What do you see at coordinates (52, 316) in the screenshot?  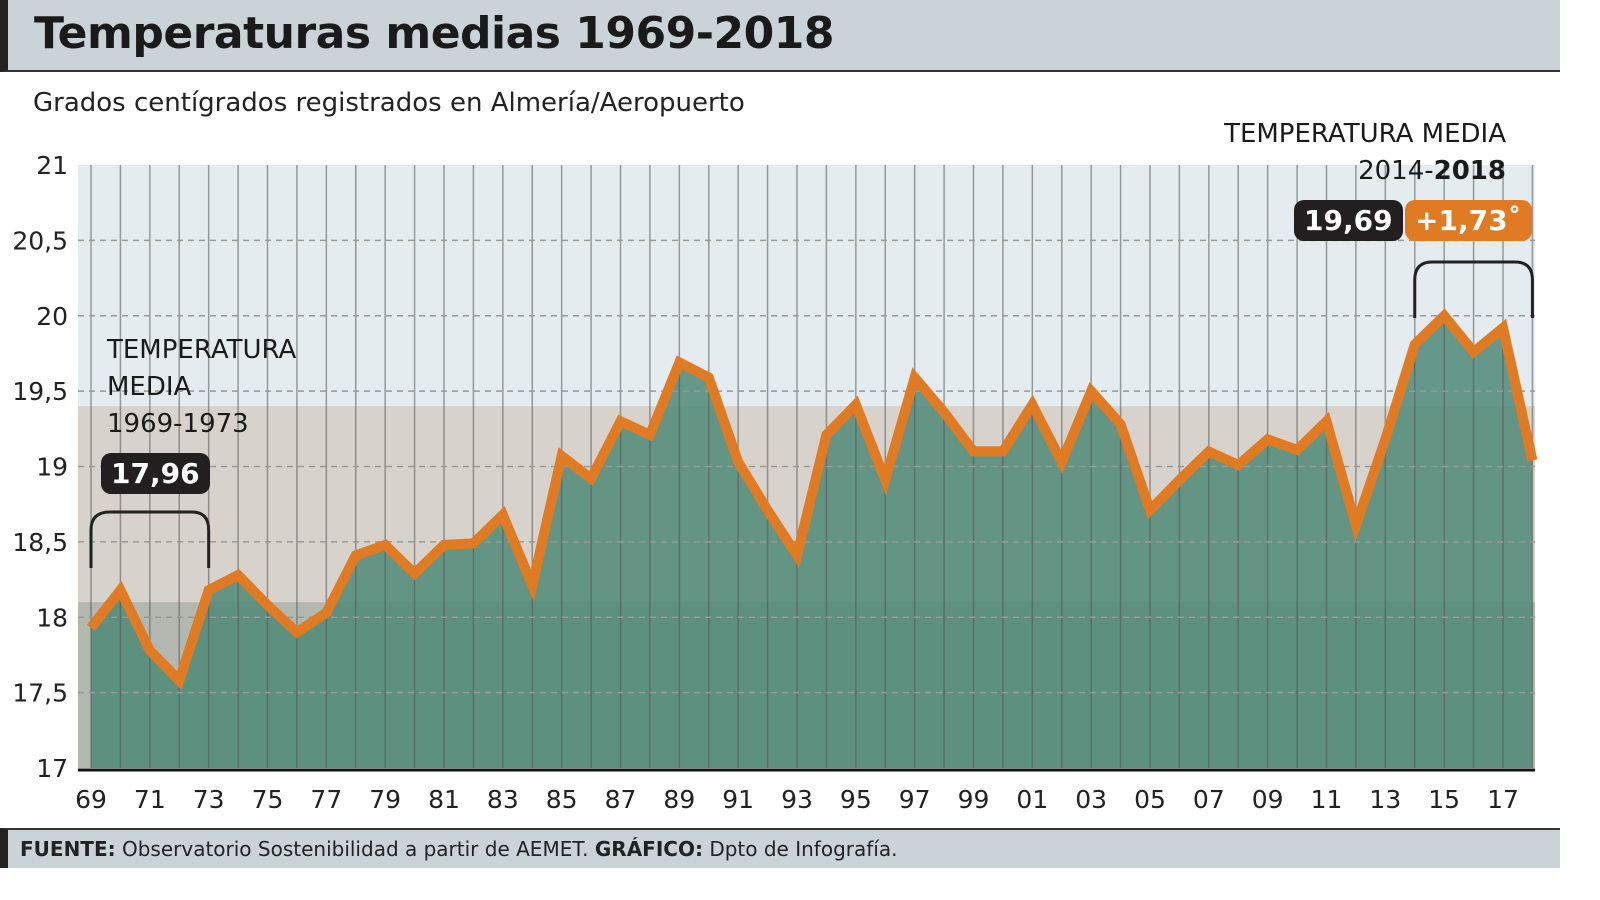 I see `y-tick-label: 20` at bounding box center [52, 316].